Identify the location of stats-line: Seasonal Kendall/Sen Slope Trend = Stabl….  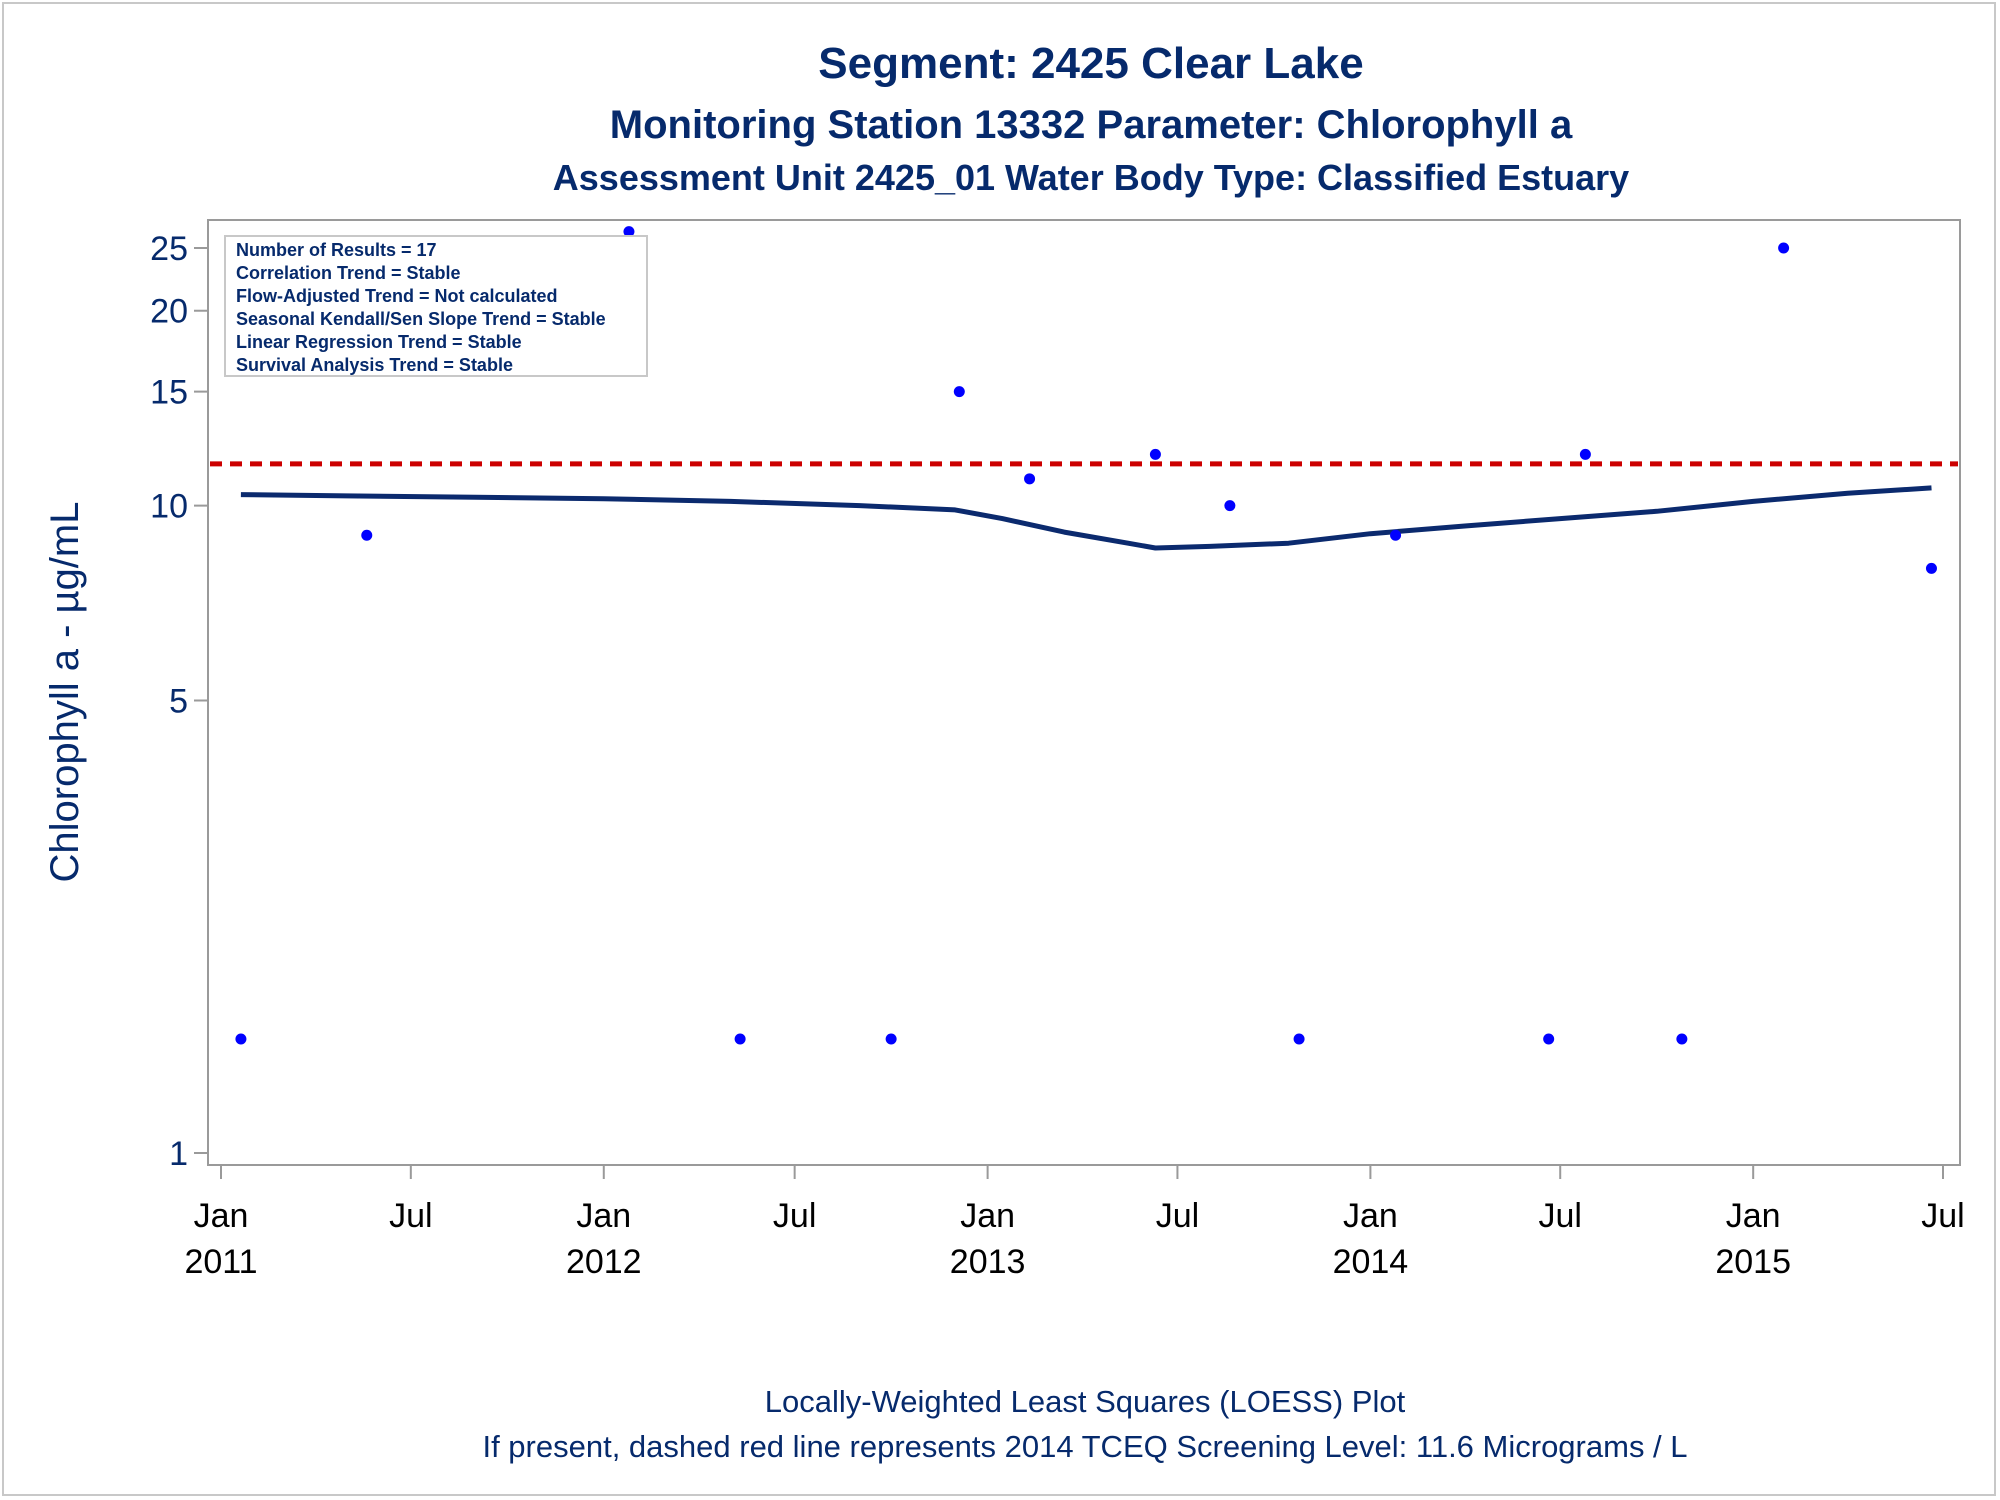
(421, 319).